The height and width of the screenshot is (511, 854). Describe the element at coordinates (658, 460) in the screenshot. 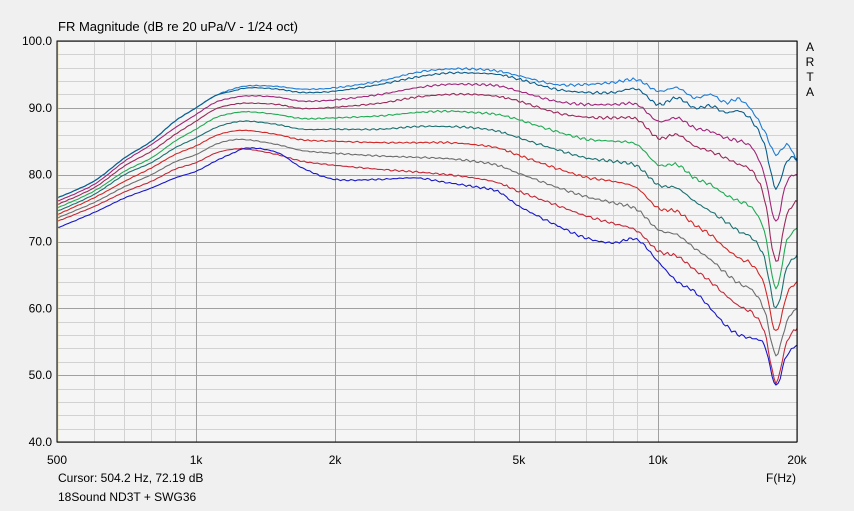

I see `x-tick-label: 10k` at that location.